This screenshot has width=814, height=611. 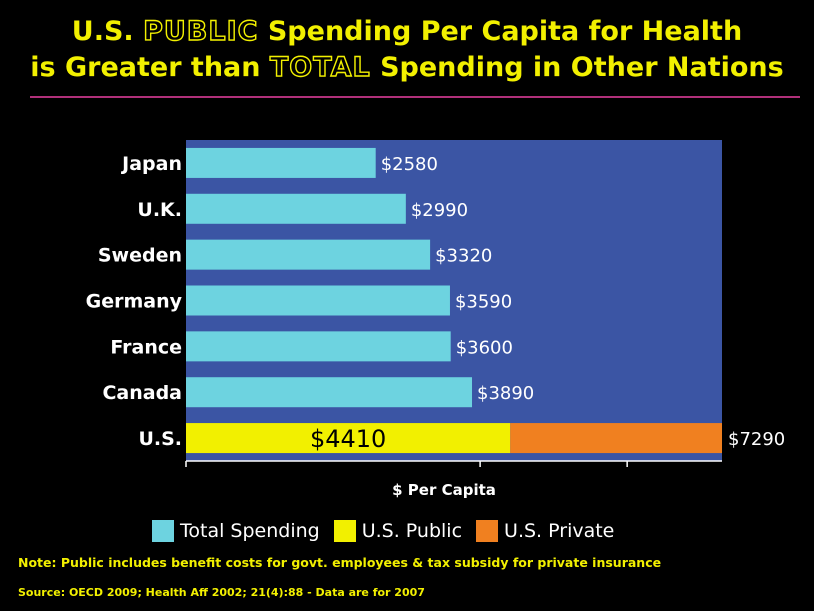 What do you see at coordinates (409, 164) in the screenshot?
I see `data-label: $2580` at bounding box center [409, 164].